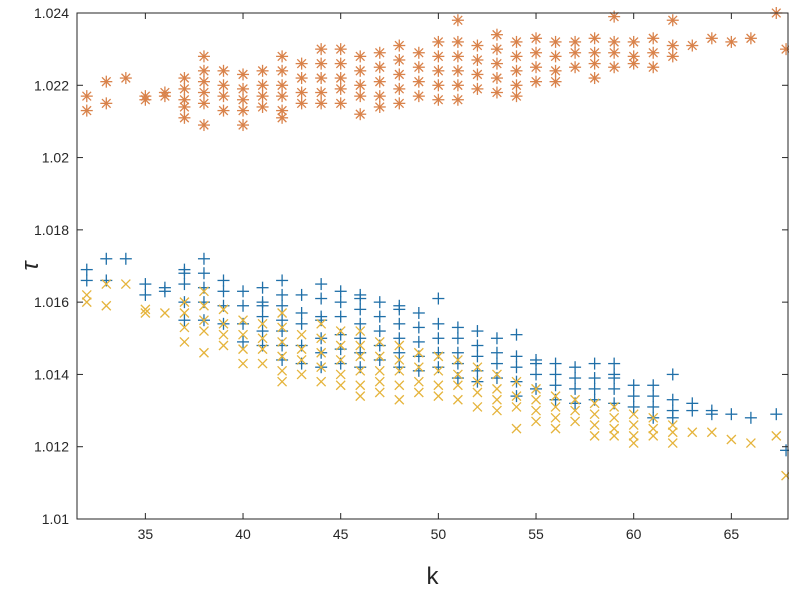  I want to click on x-tick-label: 45, so click(341, 534).